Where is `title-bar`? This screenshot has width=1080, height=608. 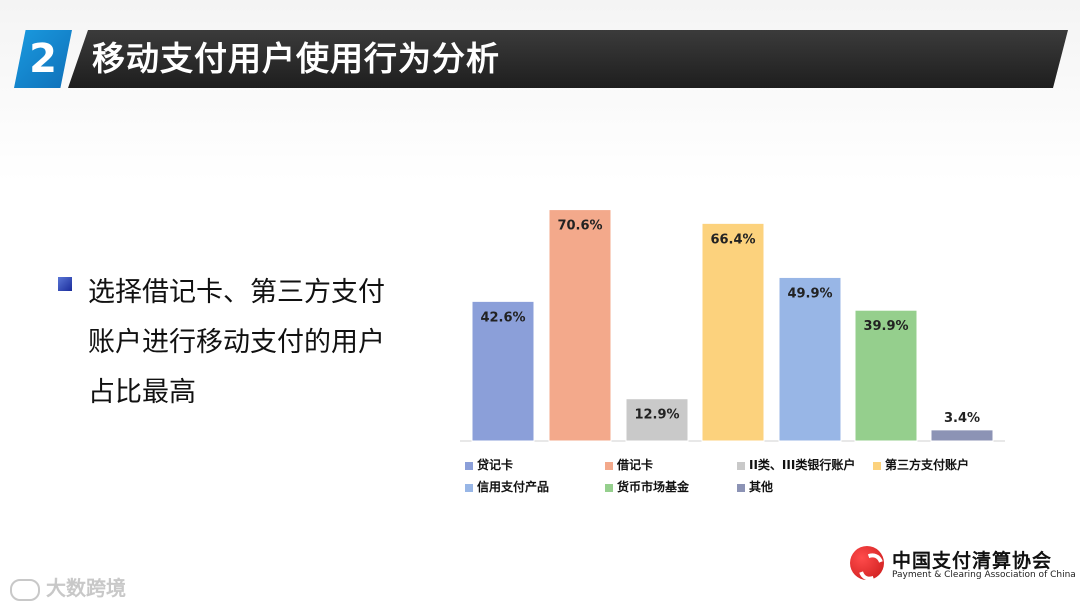
title-bar is located at coordinates (568, 59).